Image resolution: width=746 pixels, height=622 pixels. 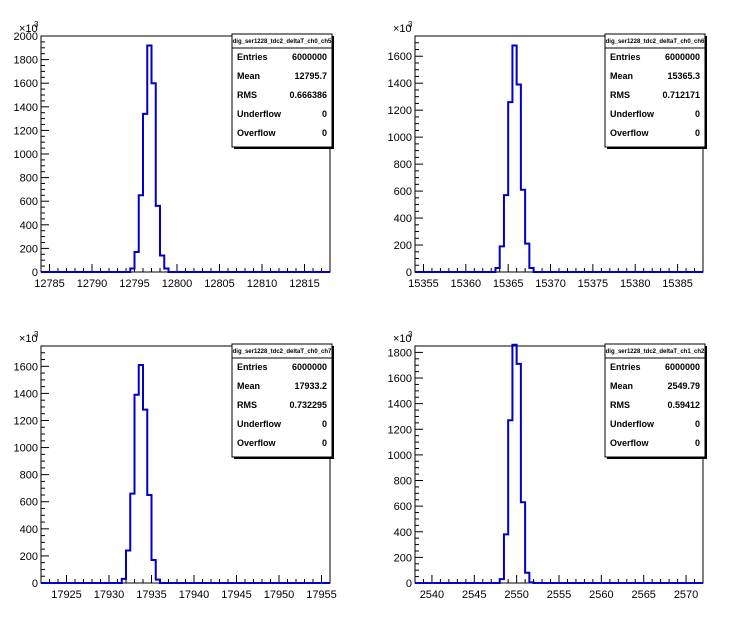 I want to click on x-tick-label: 2570, so click(x=686, y=595).